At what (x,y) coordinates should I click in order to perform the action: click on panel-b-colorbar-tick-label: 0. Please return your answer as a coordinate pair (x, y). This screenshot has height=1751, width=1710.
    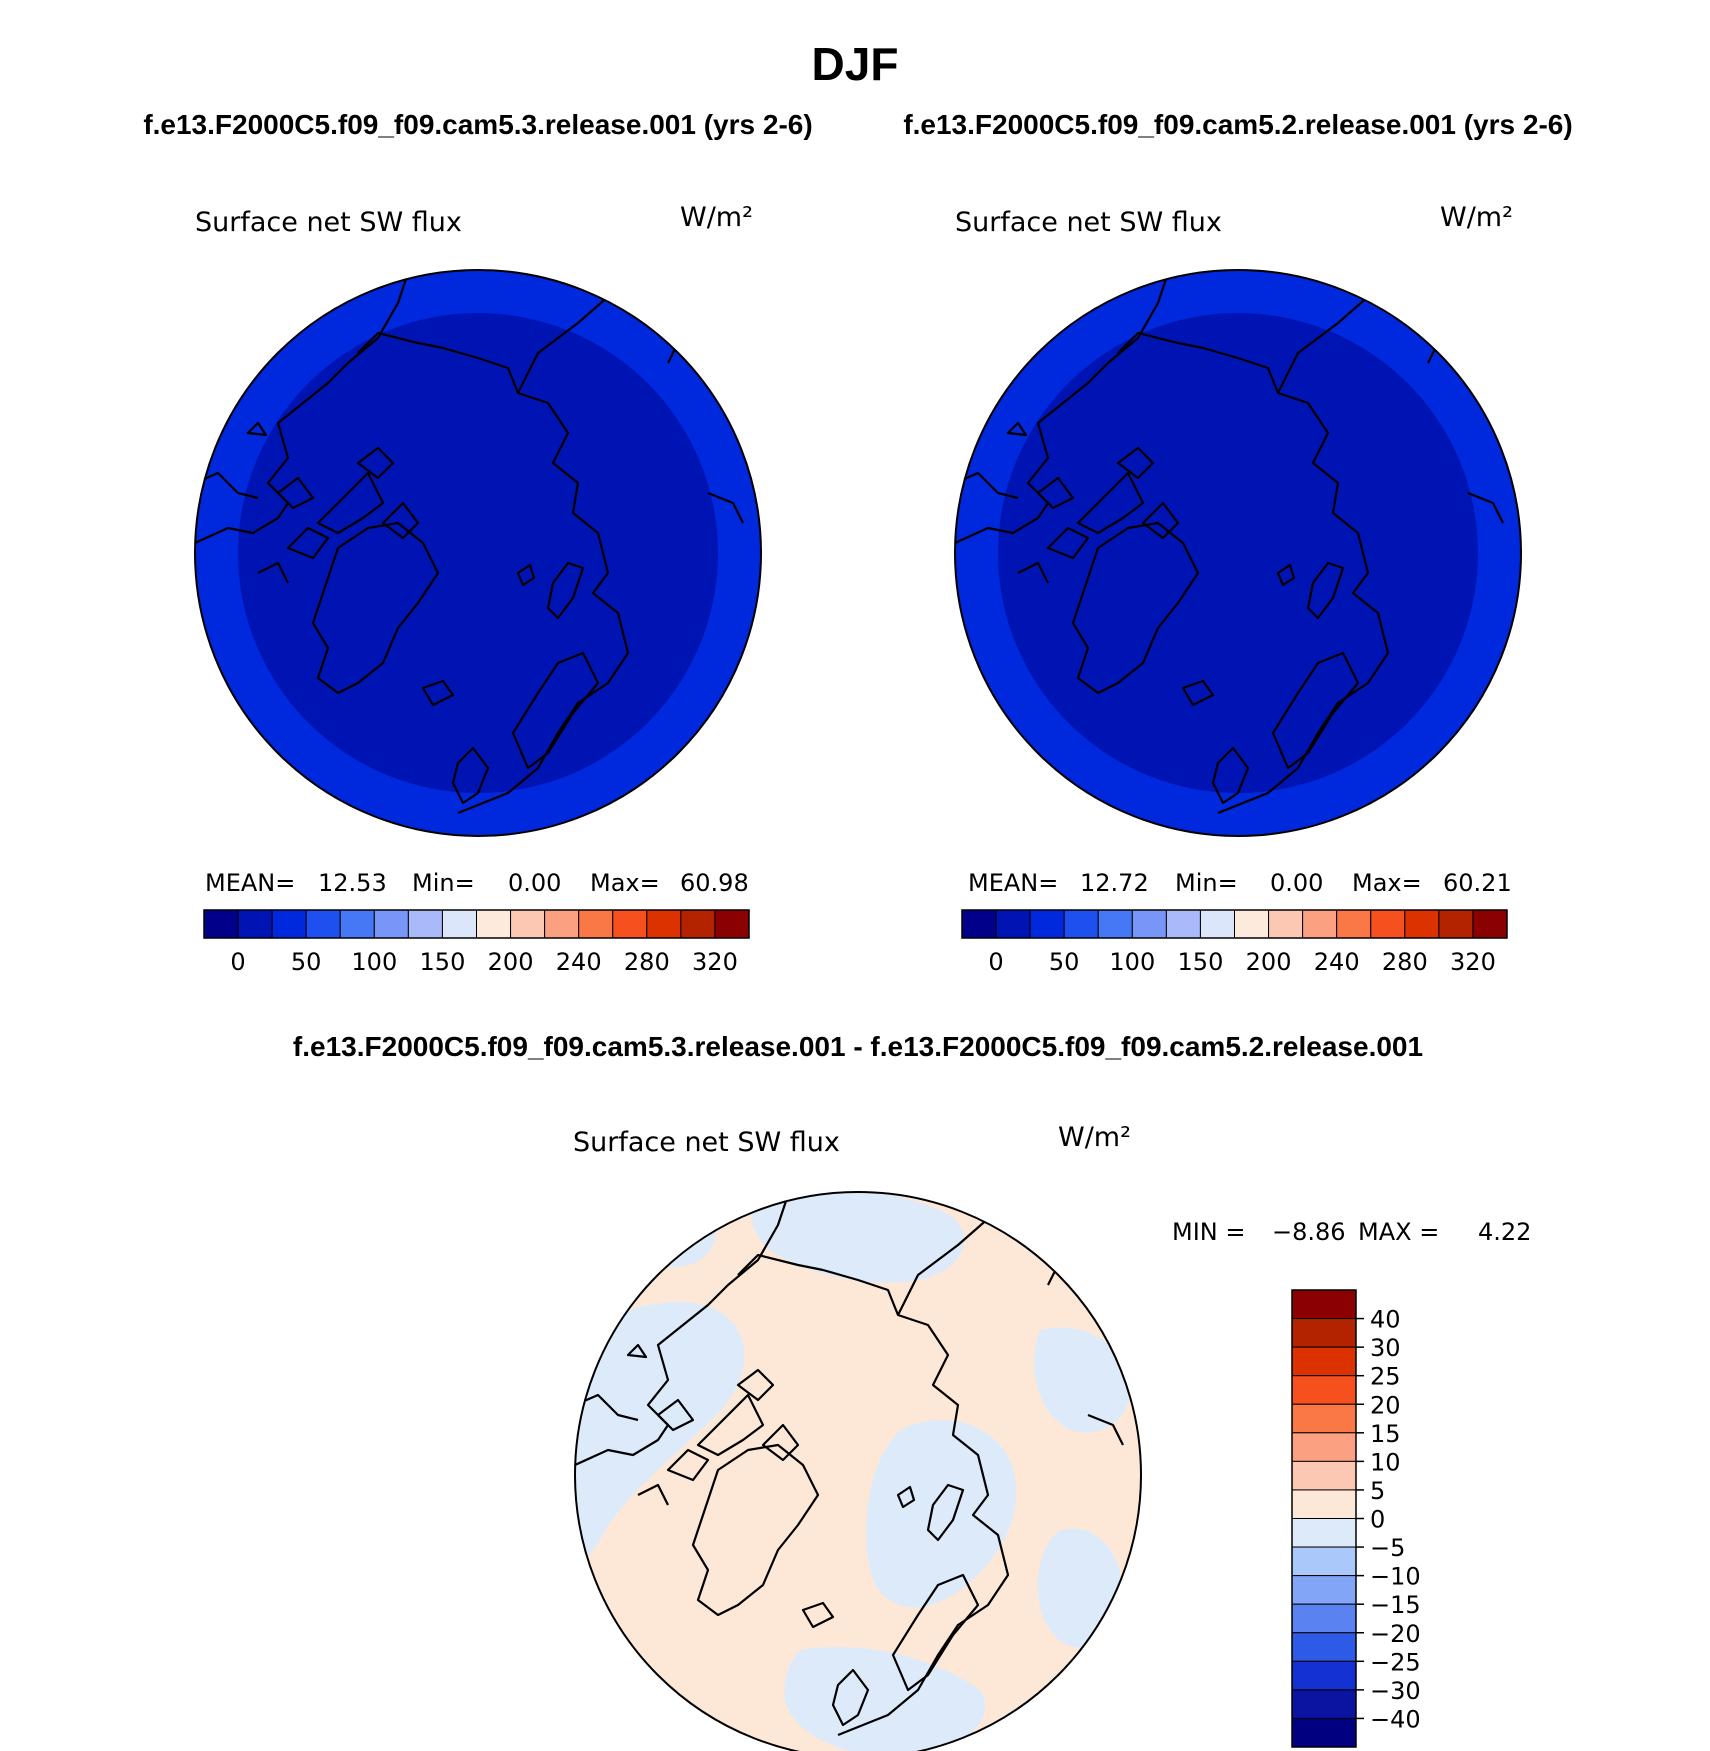
    Looking at the image, I should click on (995, 962).